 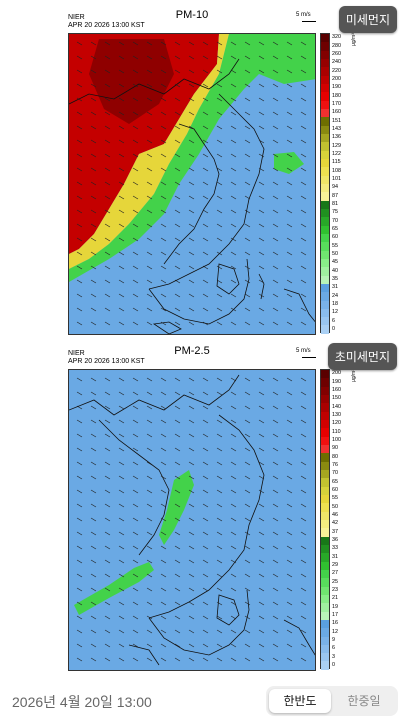 What do you see at coordinates (367, 19) in the screenshot?
I see `pm10-badge: 미세먼지` at bounding box center [367, 19].